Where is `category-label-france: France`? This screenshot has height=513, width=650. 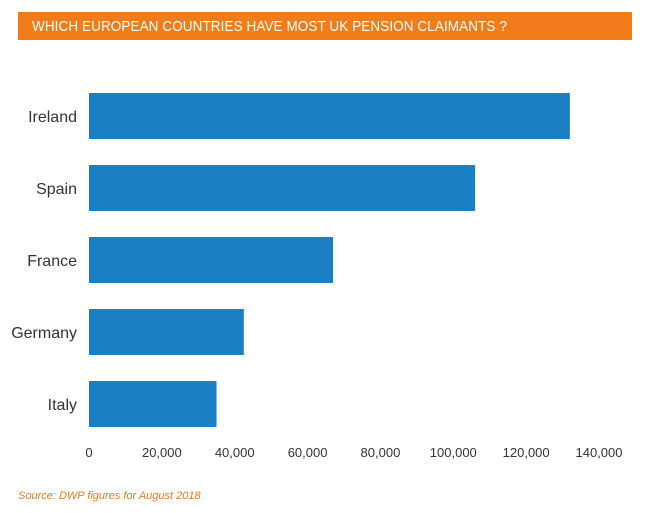 category-label-france: France is located at coordinates (52, 261).